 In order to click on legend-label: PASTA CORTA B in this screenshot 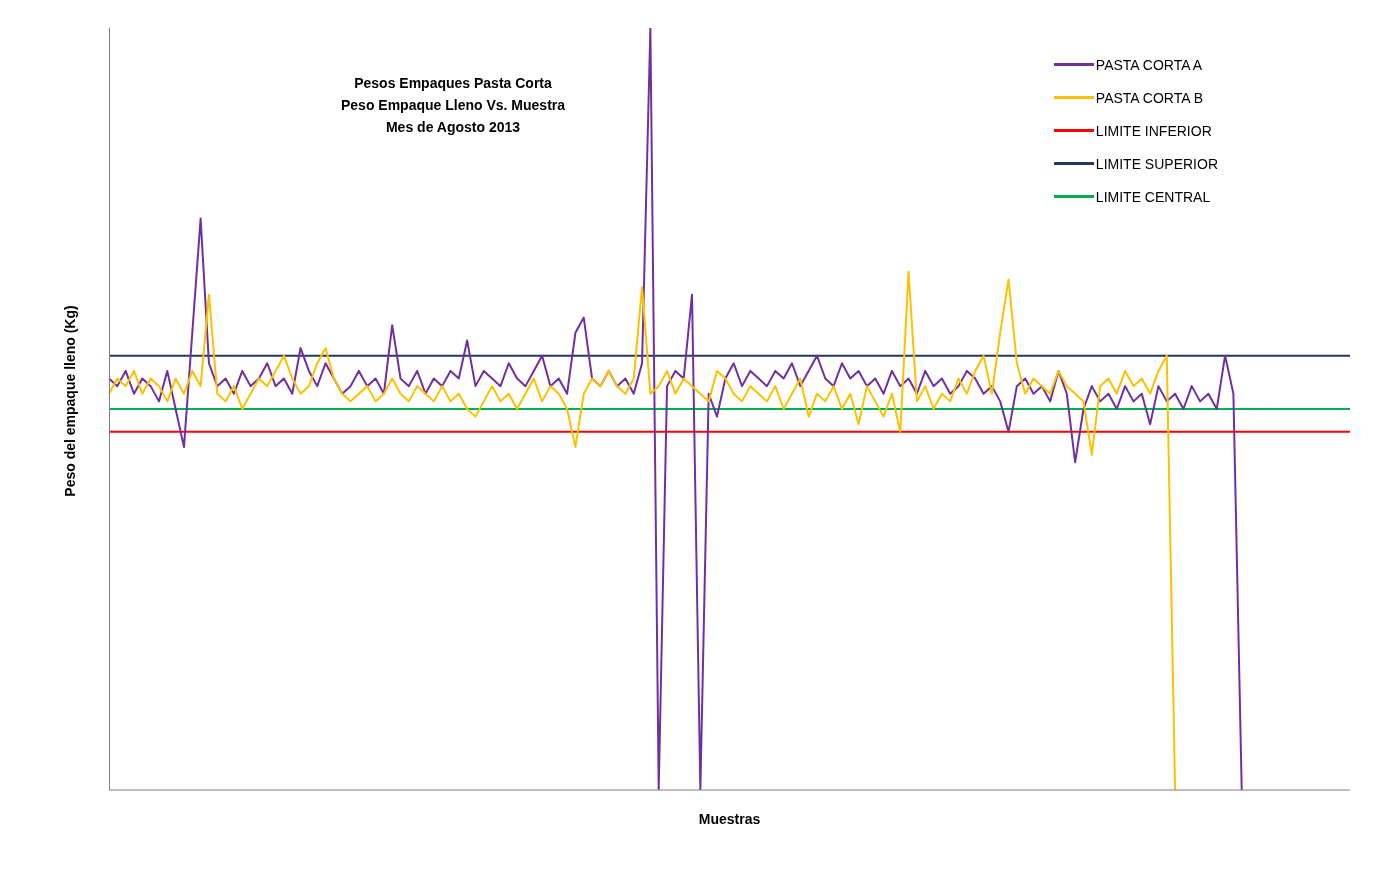, I will do `click(1149, 97)`.